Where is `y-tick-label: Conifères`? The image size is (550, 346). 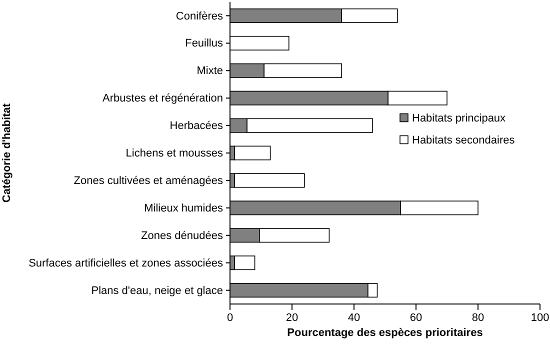 y-tick-label: Conifères is located at coordinates (200, 16).